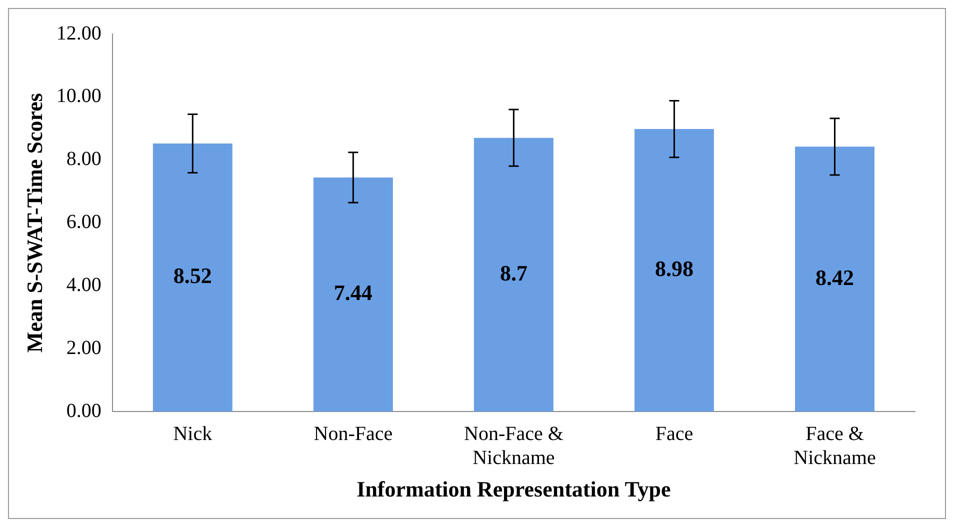 Image resolution: width=954 pixels, height=527 pixels. Describe the element at coordinates (835, 445) in the screenshot. I see `x-tick-label: Face & Nickname` at that location.